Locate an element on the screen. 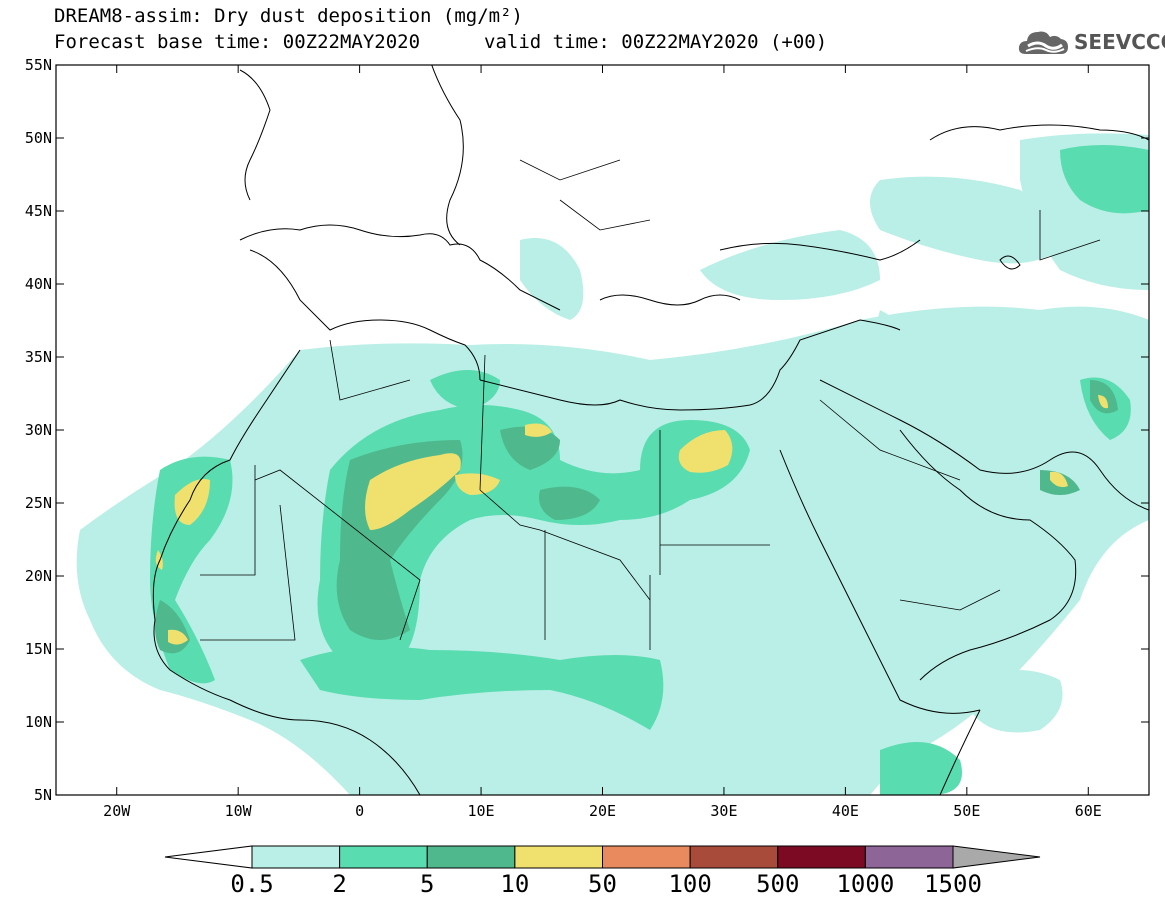 The height and width of the screenshot is (907, 1165). lat-label: 25N is located at coordinates (38, 503).